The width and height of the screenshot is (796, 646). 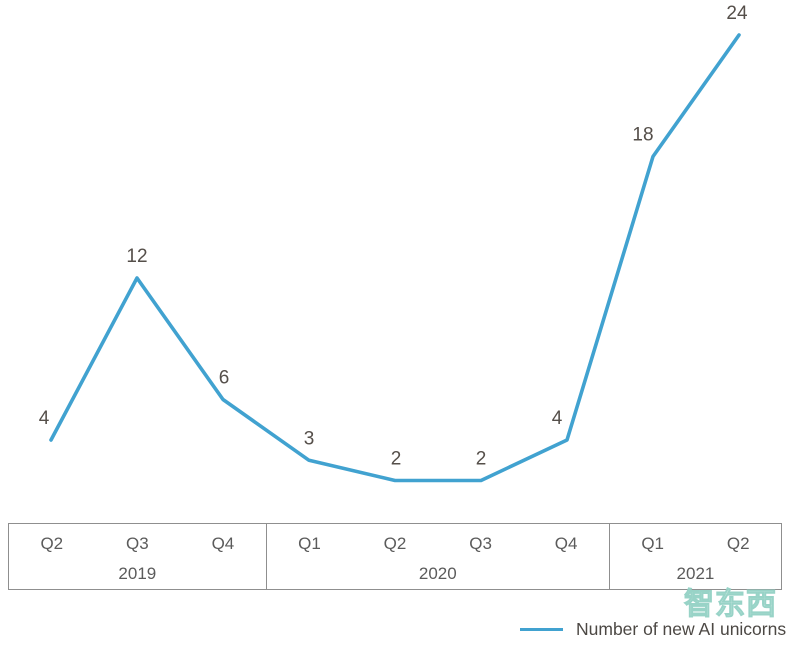 I want to click on data-label: 3, so click(x=309, y=438).